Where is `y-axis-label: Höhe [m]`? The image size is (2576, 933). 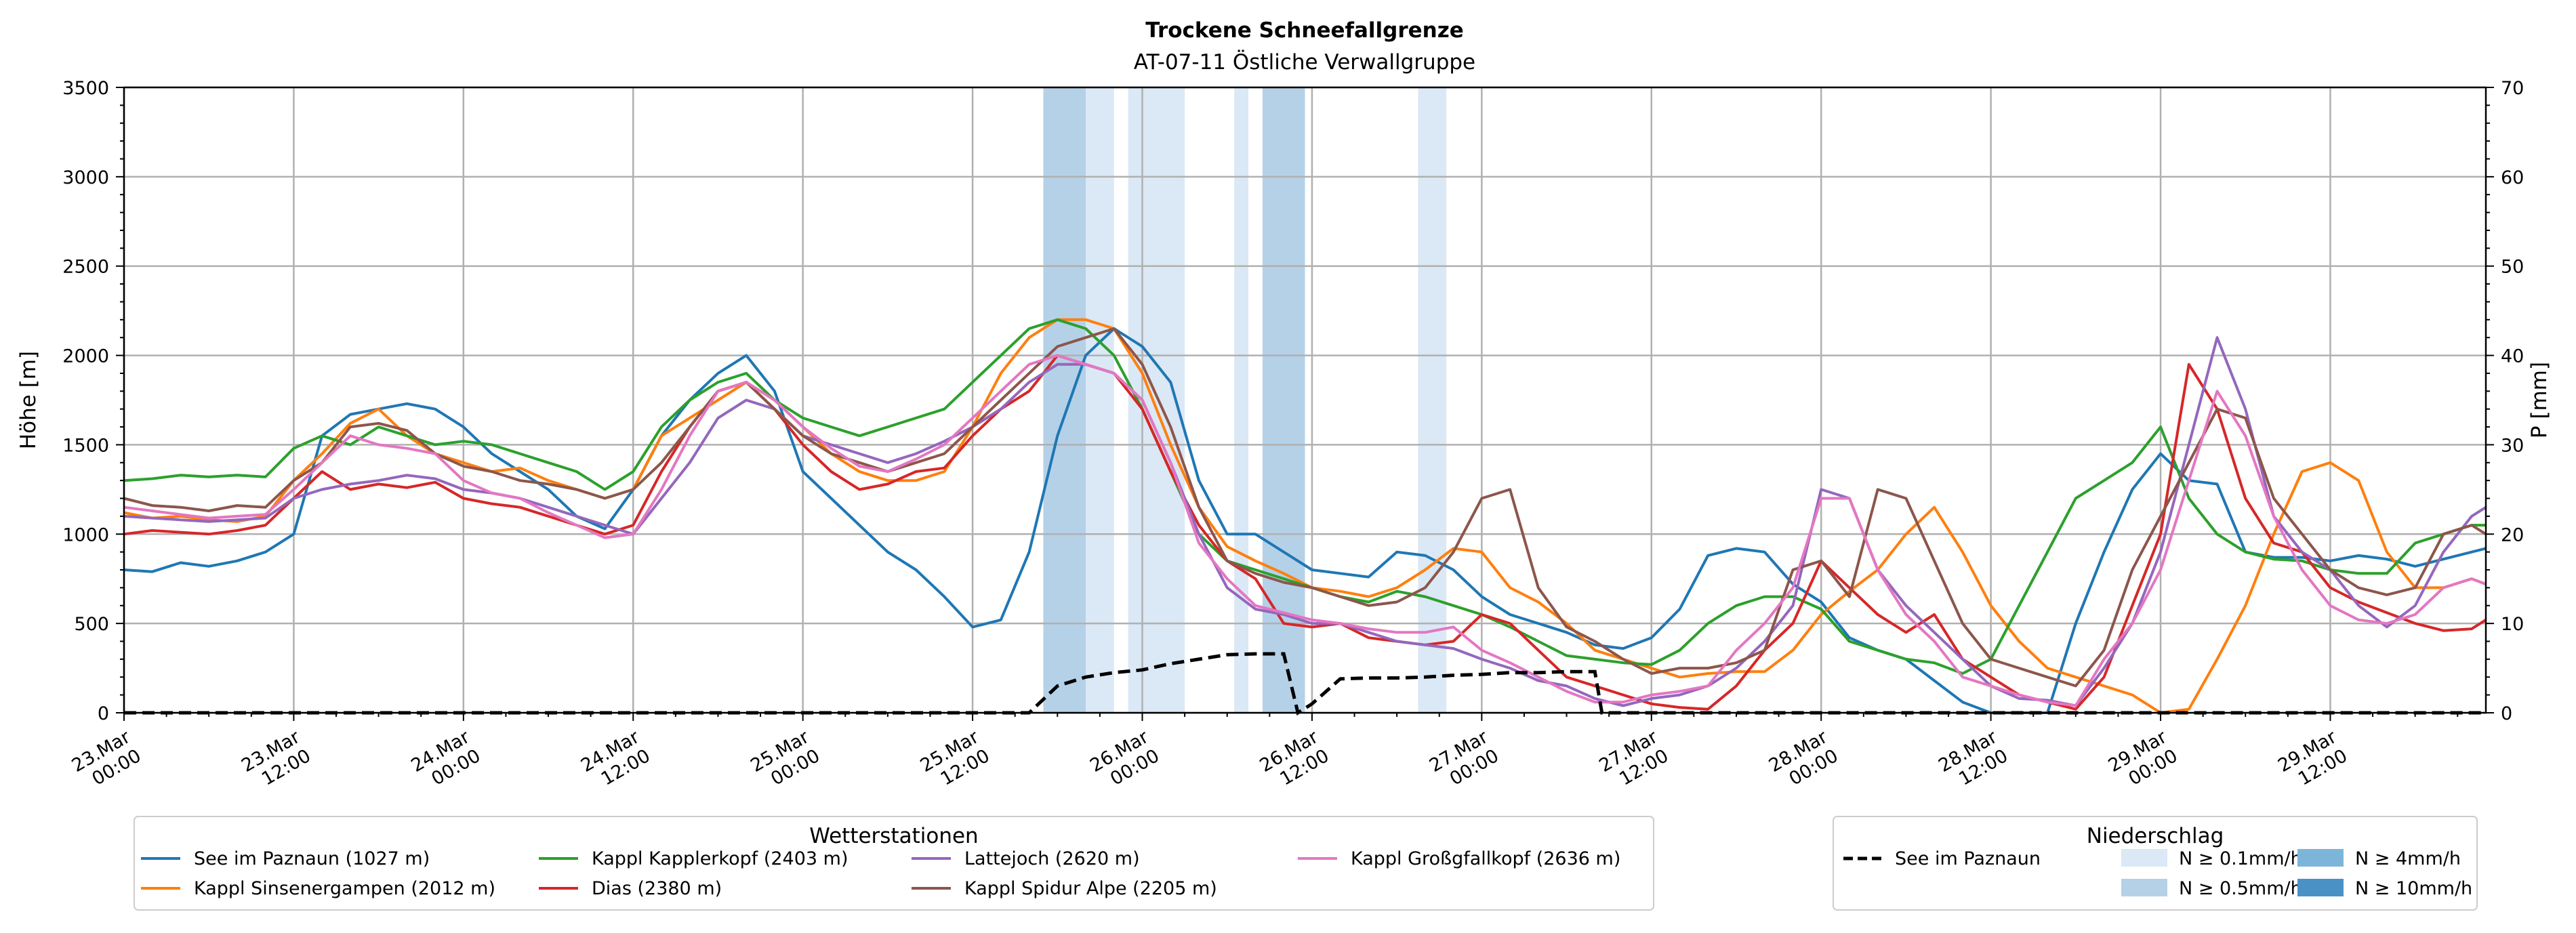 y-axis-label: Höhe [m] is located at coordinates (28, 400).